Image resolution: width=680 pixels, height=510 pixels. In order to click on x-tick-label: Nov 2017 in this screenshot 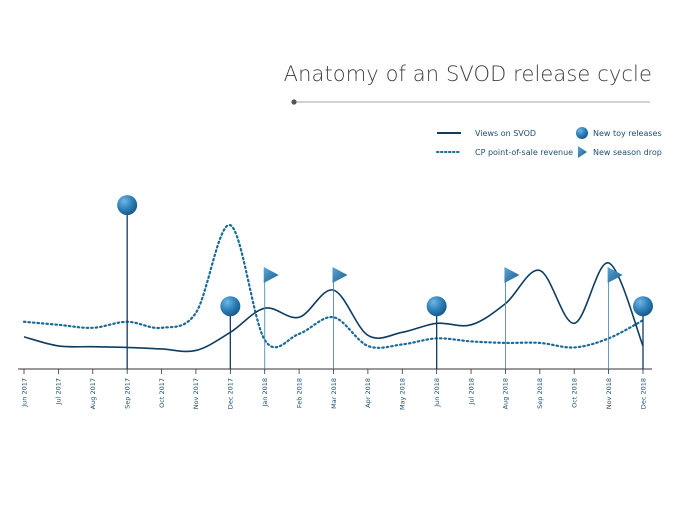, I will do `click(196, 393)`.